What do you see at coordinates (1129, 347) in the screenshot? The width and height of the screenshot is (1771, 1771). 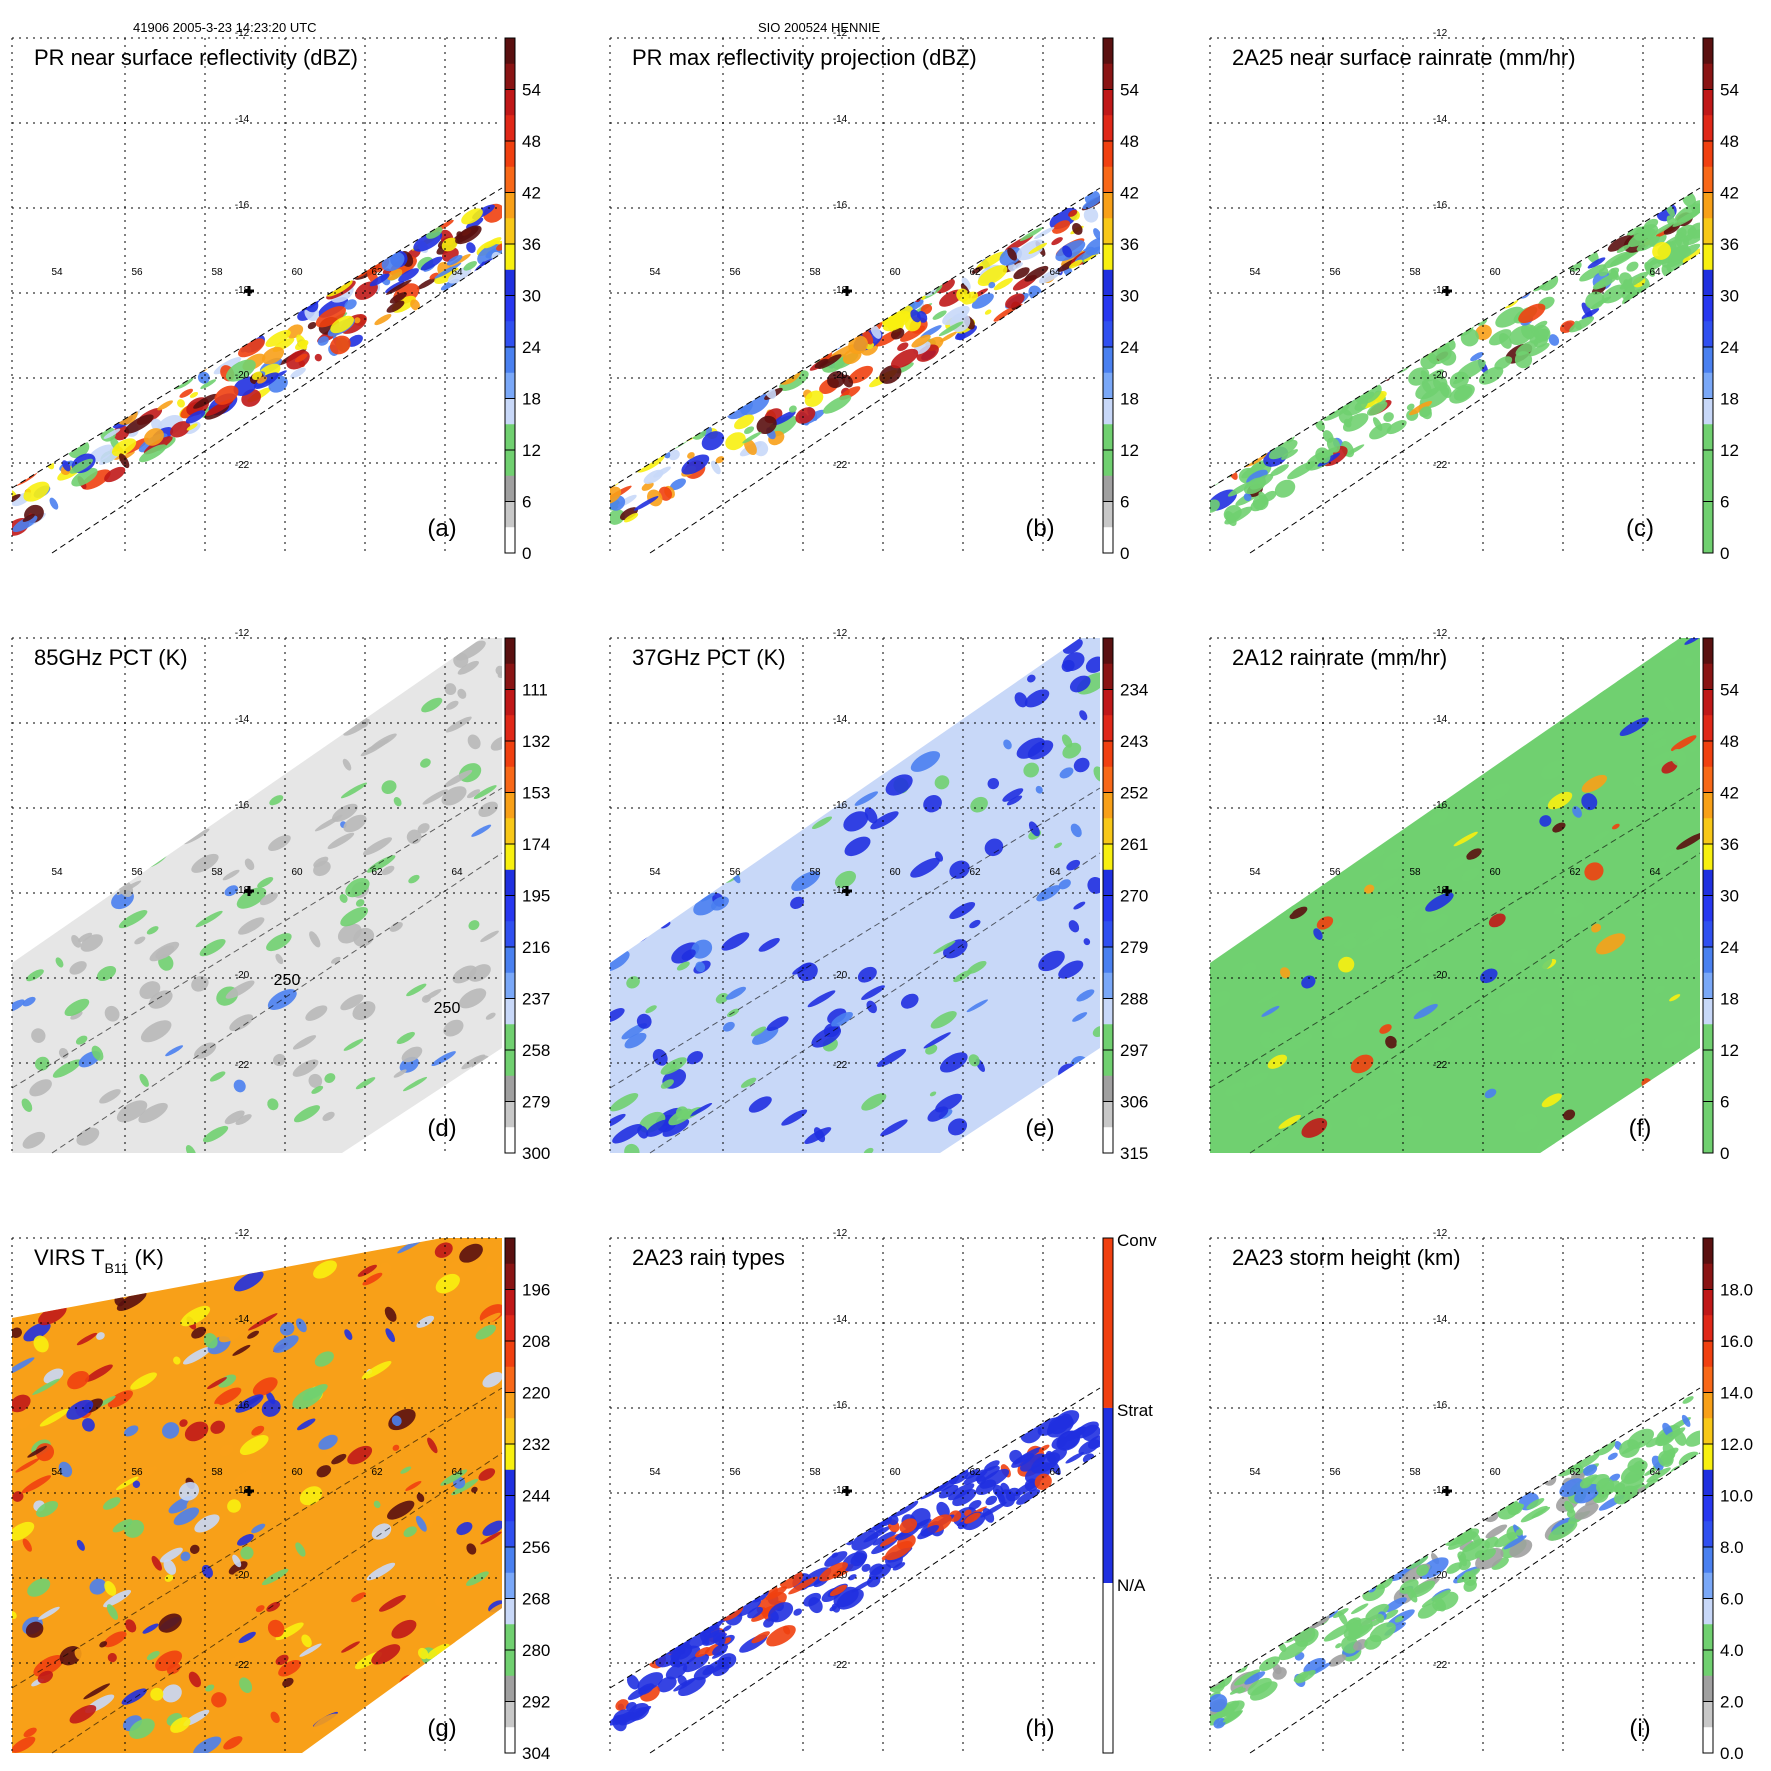 I see `colorbar-tick-label: 24` at bounding box center [1129, 347].